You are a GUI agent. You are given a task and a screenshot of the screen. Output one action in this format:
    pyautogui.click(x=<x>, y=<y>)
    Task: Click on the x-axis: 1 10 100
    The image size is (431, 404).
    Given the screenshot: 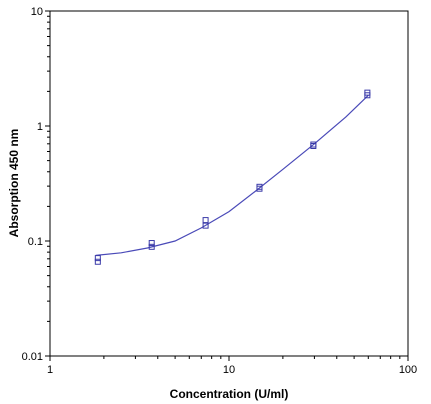 What is the action you would take?
    pyautogui.click(x=232, y=366)
    